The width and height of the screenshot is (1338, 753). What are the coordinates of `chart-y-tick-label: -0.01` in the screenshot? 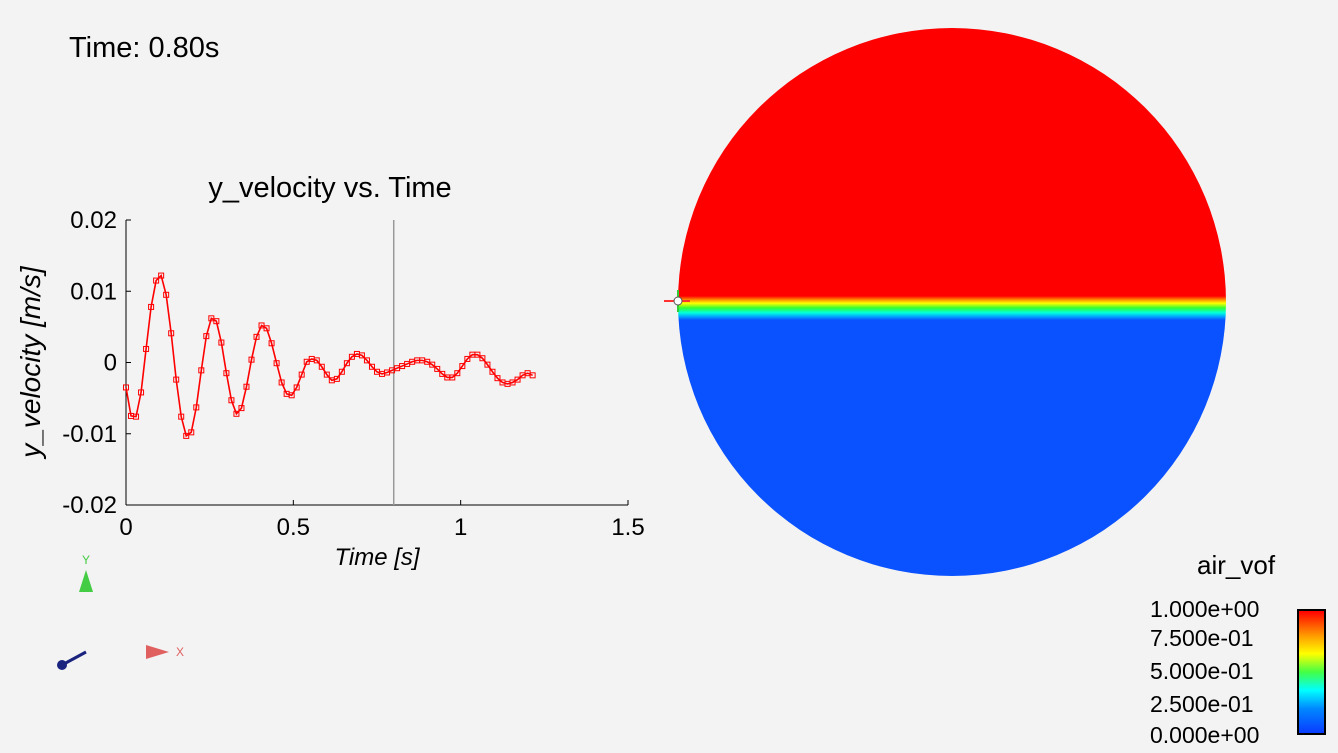 It's located at (89, 434).